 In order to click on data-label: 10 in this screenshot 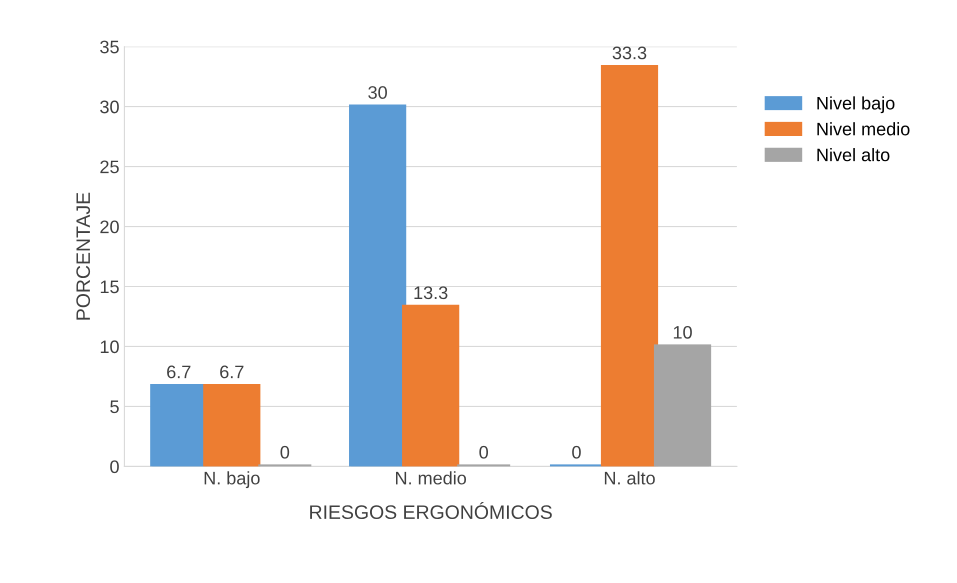, I will do `click(683, 332)`.